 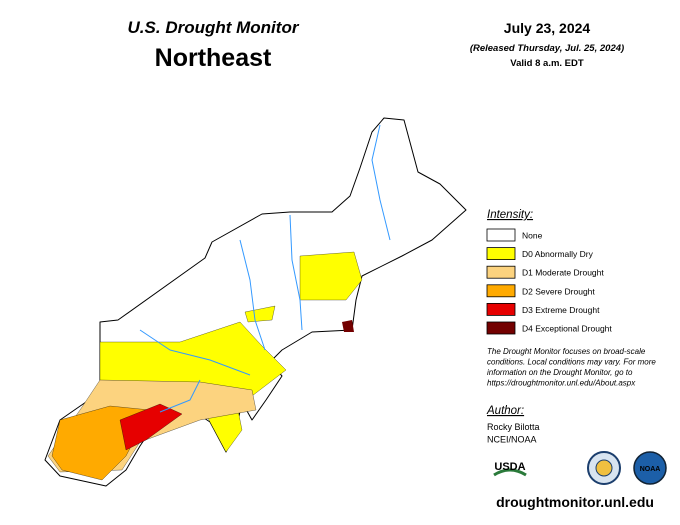 I want to click on legend-label: D2 Severe Drought, so click(x=558, y=291).